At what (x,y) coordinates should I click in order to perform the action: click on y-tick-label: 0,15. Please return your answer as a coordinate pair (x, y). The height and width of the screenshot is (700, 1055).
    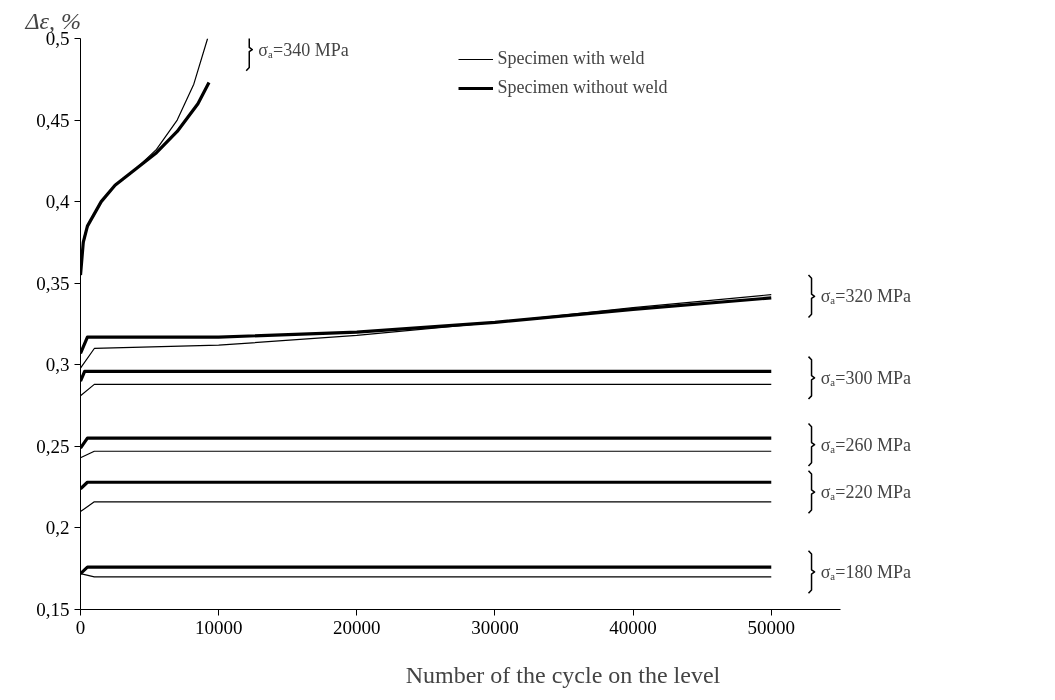
    Looking at the image, I should click on (53, 609).